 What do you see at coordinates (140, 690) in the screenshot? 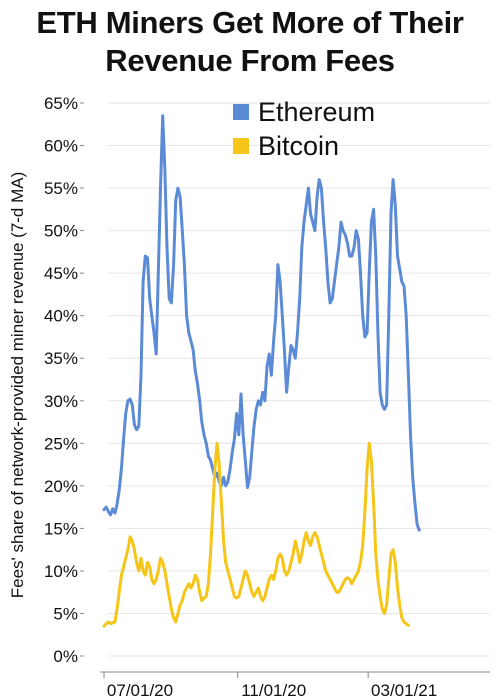
I see `x-tick-label: 07/01/20` at bounding box center [140, 690].